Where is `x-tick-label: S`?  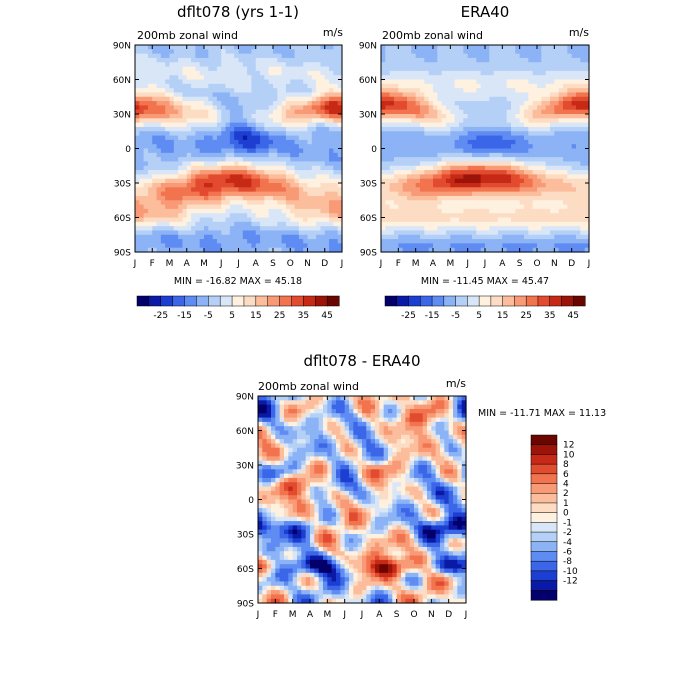
x-tick-label: S is located at coordinates (520, 264).